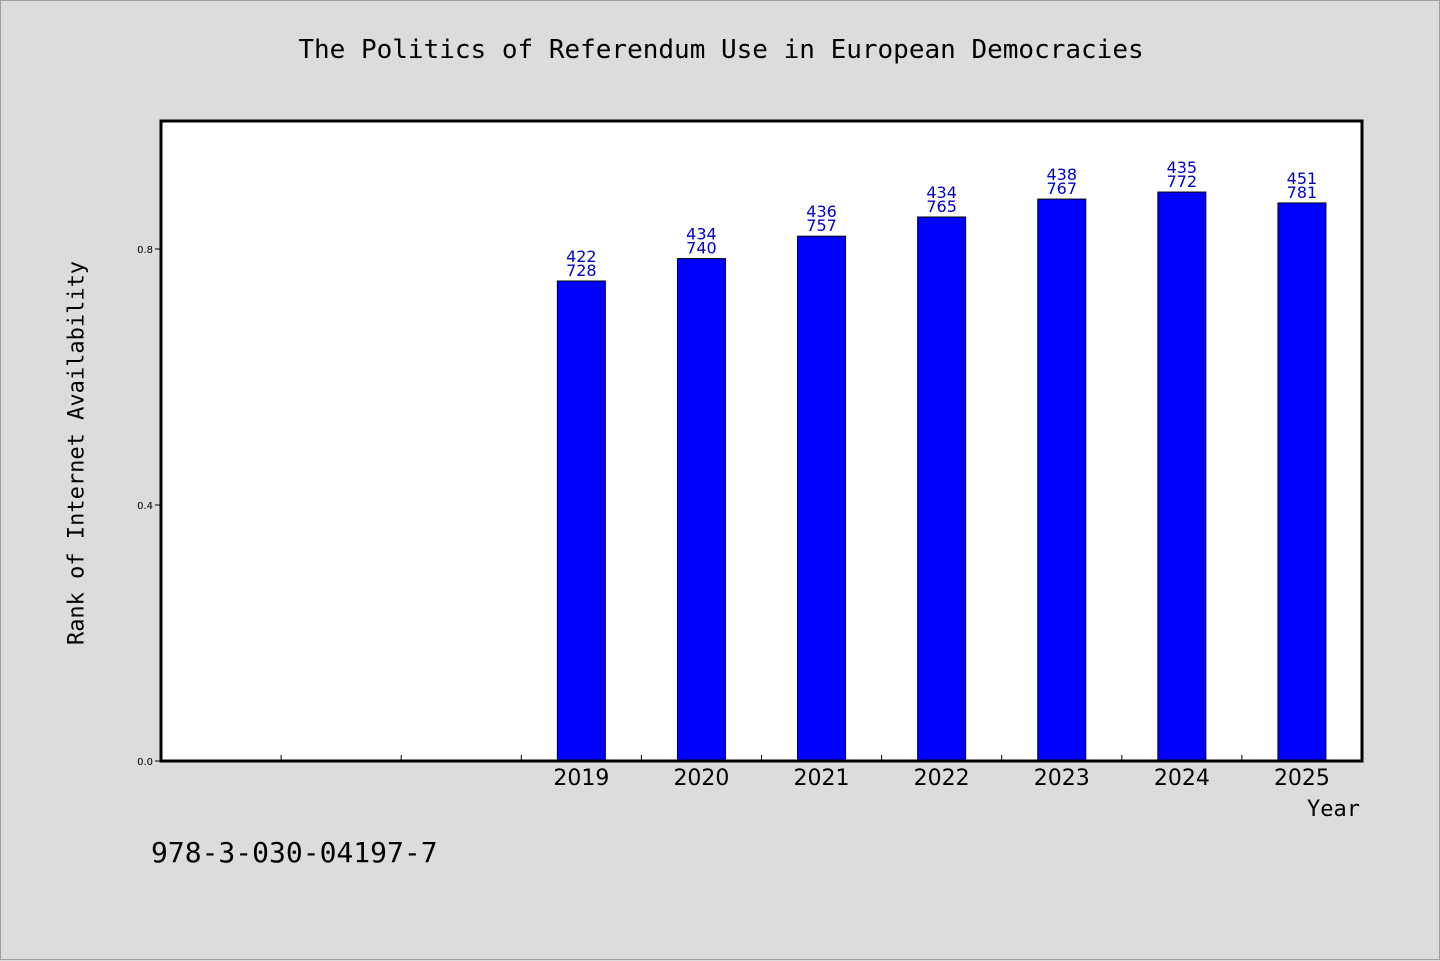  What do you see at coordinates (1061, 174) in the screenshot?
I see `bar-label-top: 438` at bounding box center [1061, 174].